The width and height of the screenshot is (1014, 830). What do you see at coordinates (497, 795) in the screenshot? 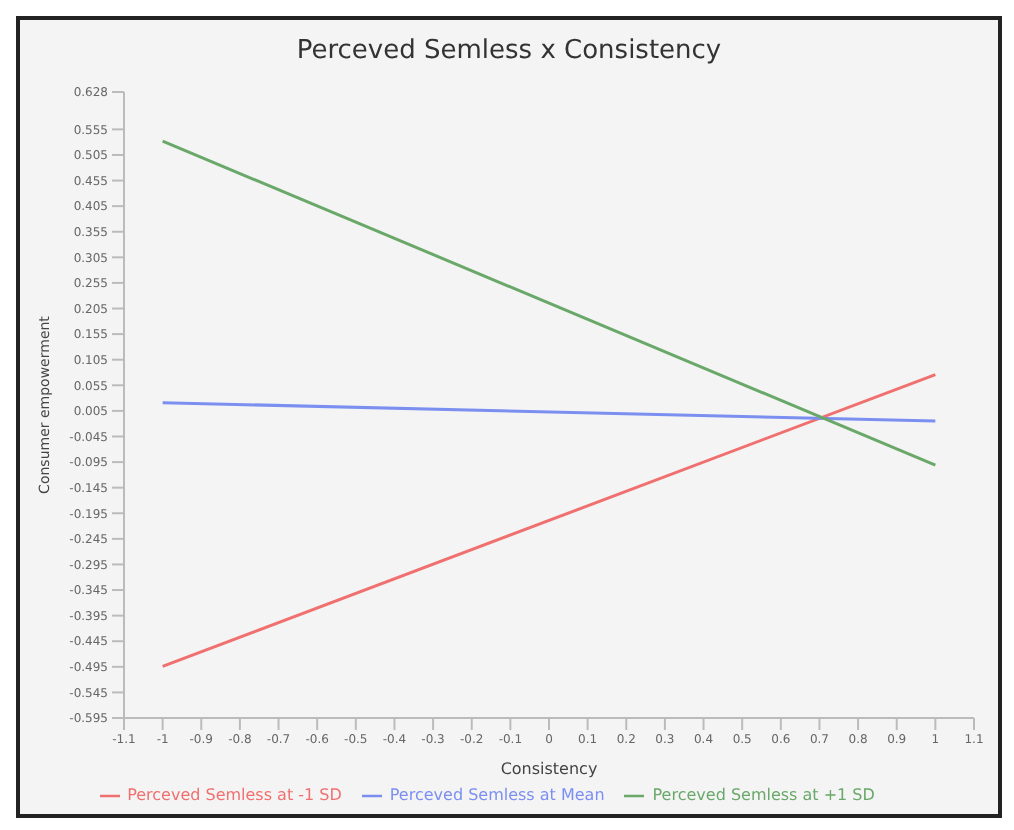
I see `legend-label: Perceved Semless at Mean` at bounding box center [497, 795].